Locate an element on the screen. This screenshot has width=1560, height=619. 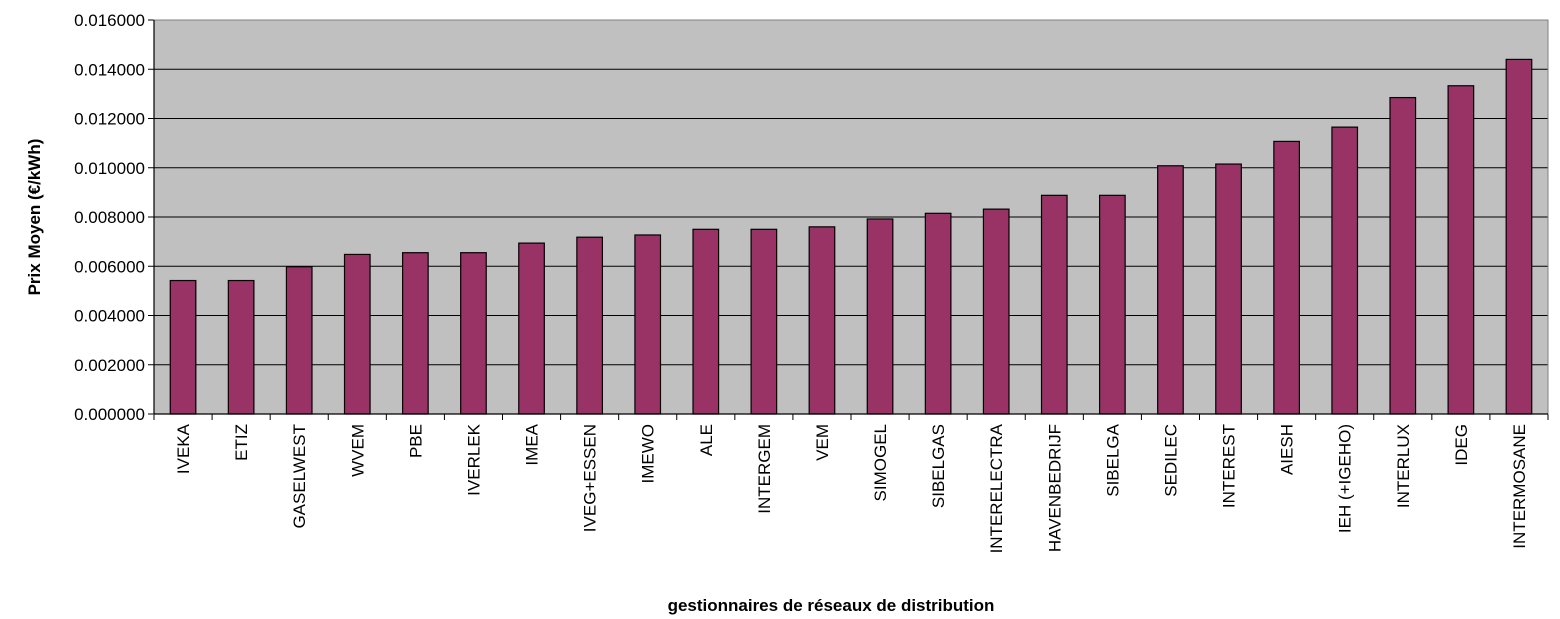
bar-sibelga is located at coordinates (1112, 304).